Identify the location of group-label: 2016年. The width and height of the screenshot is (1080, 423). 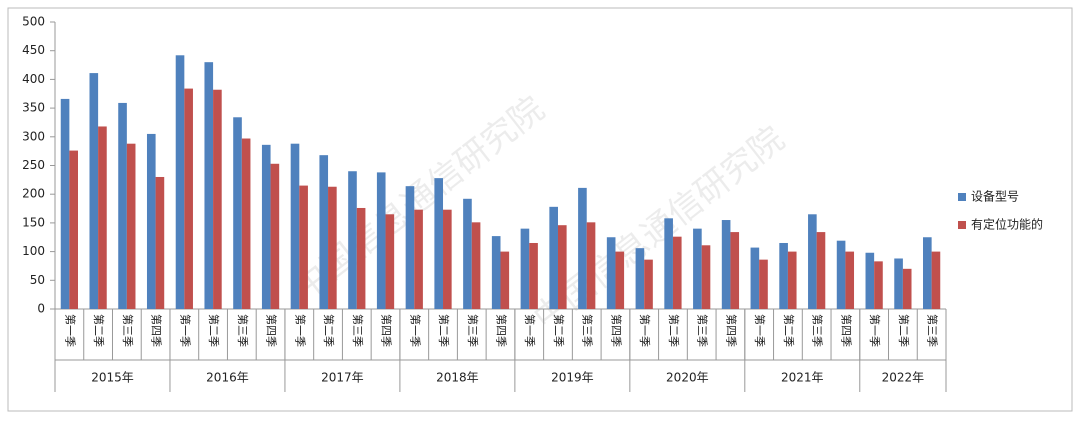
(227, 378).